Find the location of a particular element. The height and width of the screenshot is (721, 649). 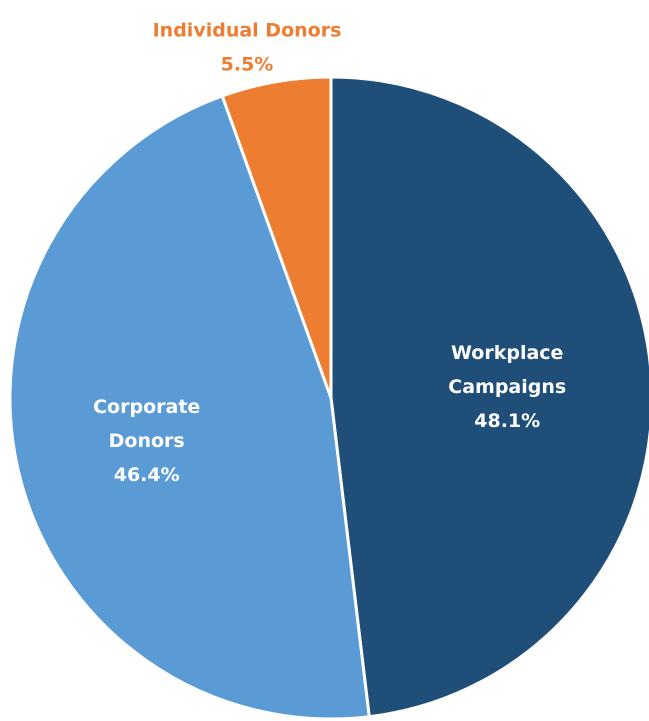

slice-name-line: Campaigns is located at coordinates (507, 387).